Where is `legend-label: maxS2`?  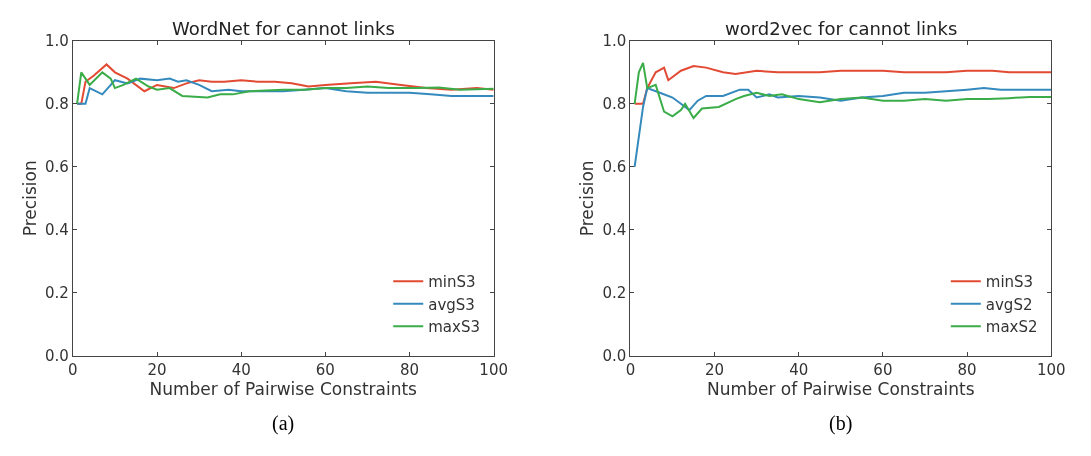
legend-label: maxS2 is located at coordinates (1011, 327).